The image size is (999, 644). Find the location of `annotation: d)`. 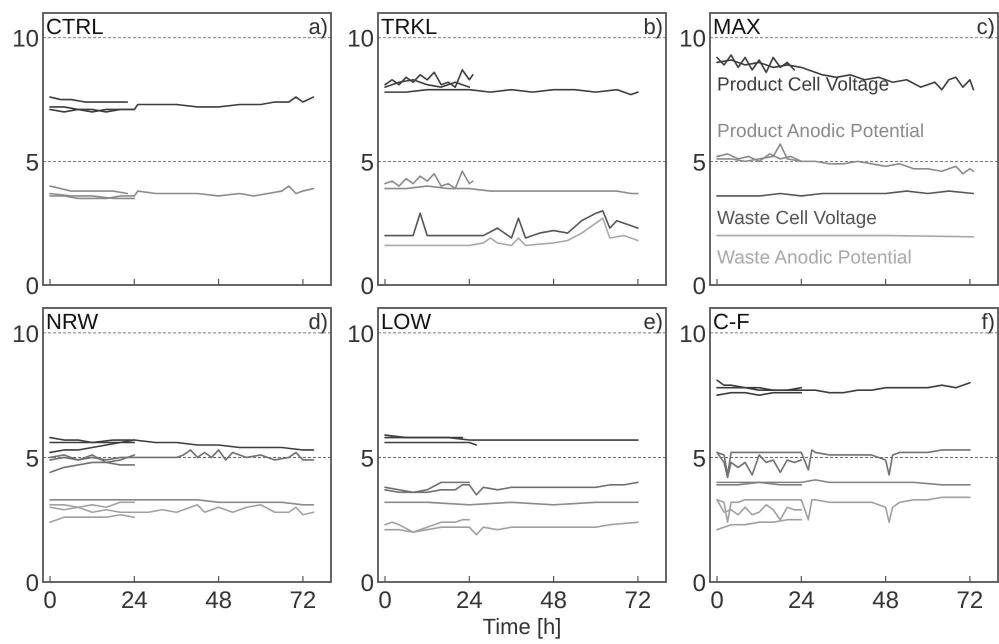

annotation: d) is located at coordinates (318, 321).